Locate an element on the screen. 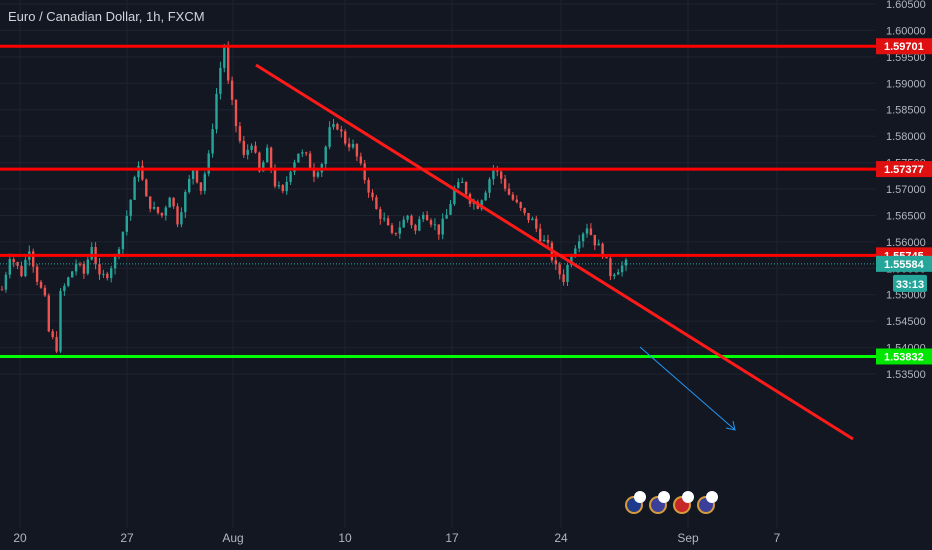  economic-events: 4 7 5 6 is located at coordinates (671, 502).